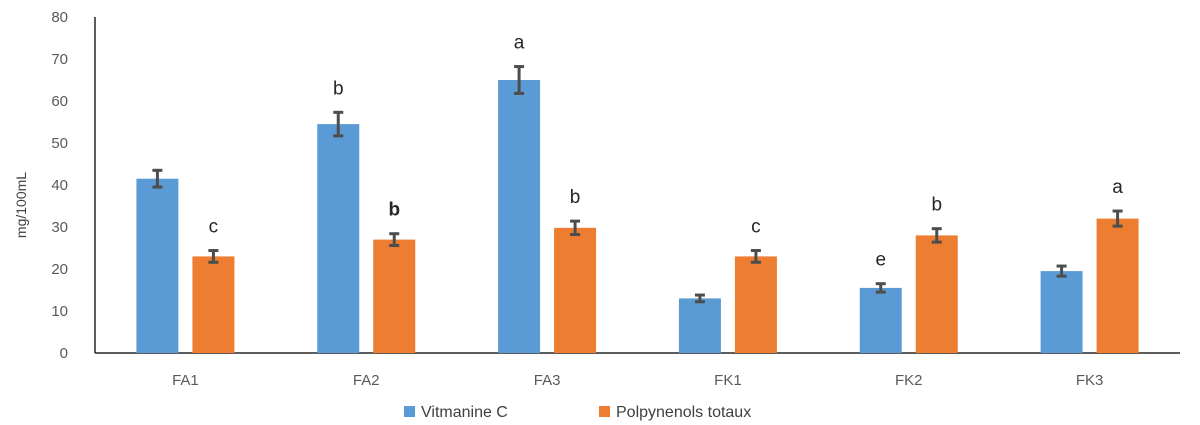  What do you see at coordinates (699, 325) in the screenshot?
I see `bar-vitamine-c-fk1` at bounding box center [699, 325].